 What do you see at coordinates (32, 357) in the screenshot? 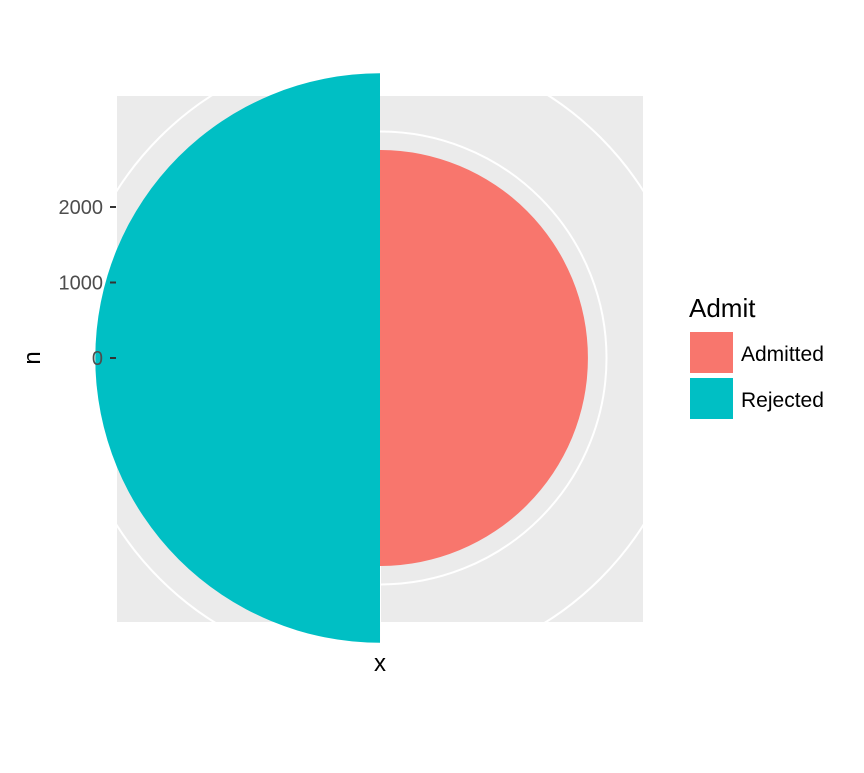
I see `y-axis-label: n` at bounding box center [32, 357].